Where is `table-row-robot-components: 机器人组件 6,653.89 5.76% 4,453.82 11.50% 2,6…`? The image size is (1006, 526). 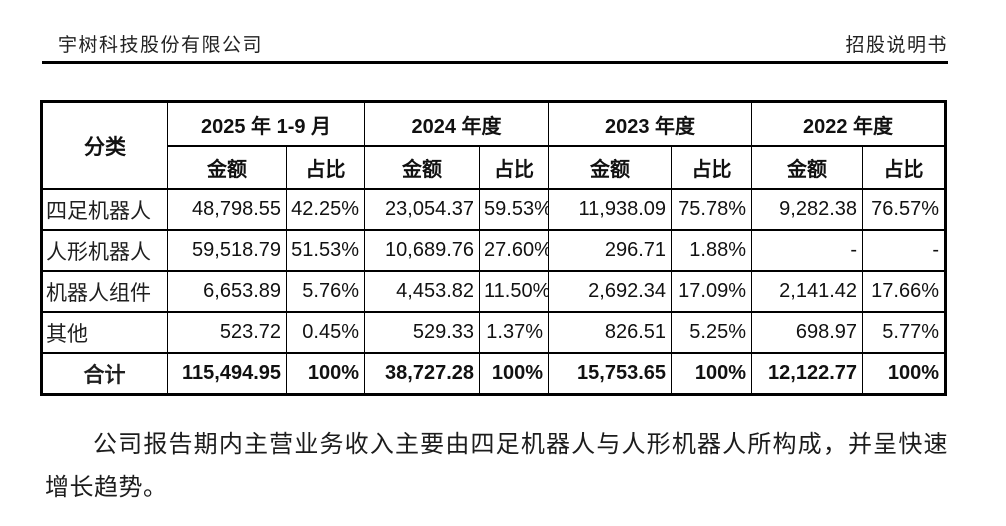 table-row-robot-components: 机器人组件 6,653.89 5.76% 4,453.82 11.50% 2,6… is located at coordinates (494, 291).